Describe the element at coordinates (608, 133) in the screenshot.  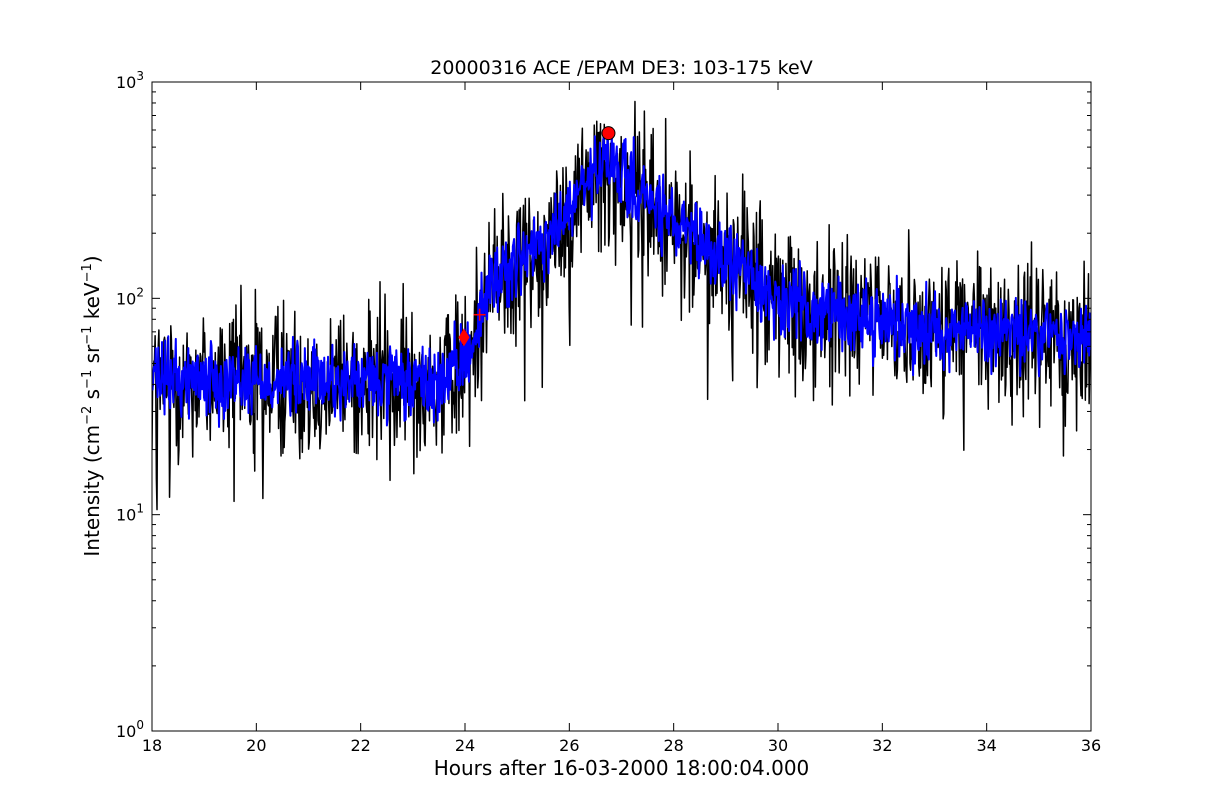
I see `peak-marker` at that location.